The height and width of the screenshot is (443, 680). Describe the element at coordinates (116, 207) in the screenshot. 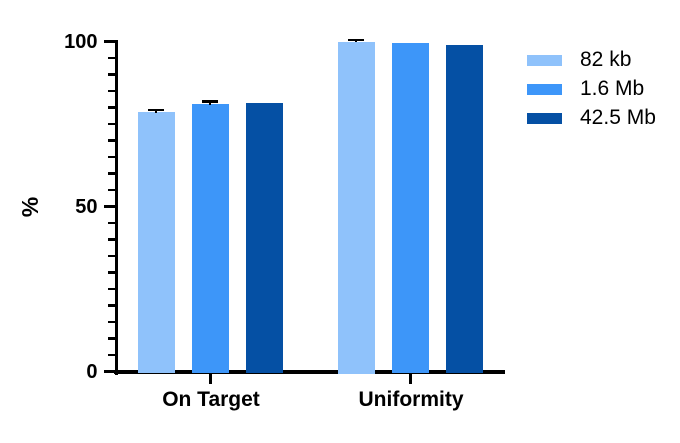

I see `y-axis-line` at that location.